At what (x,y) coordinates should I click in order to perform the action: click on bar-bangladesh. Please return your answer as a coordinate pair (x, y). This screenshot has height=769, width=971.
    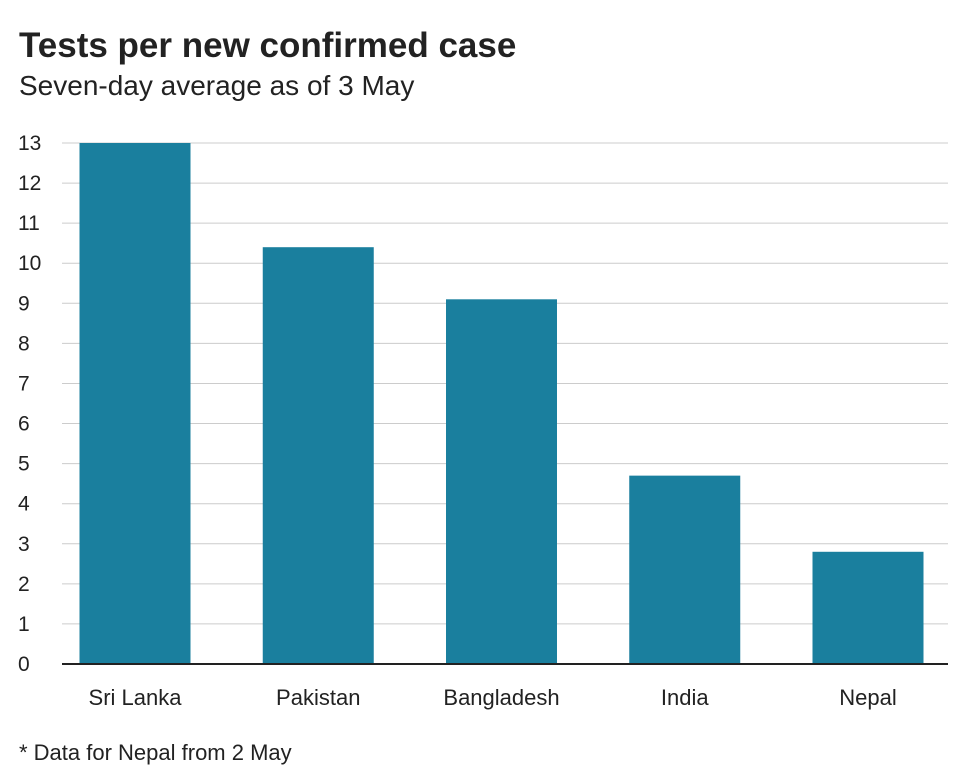
    Looking at the image, I should click on (501, 481).